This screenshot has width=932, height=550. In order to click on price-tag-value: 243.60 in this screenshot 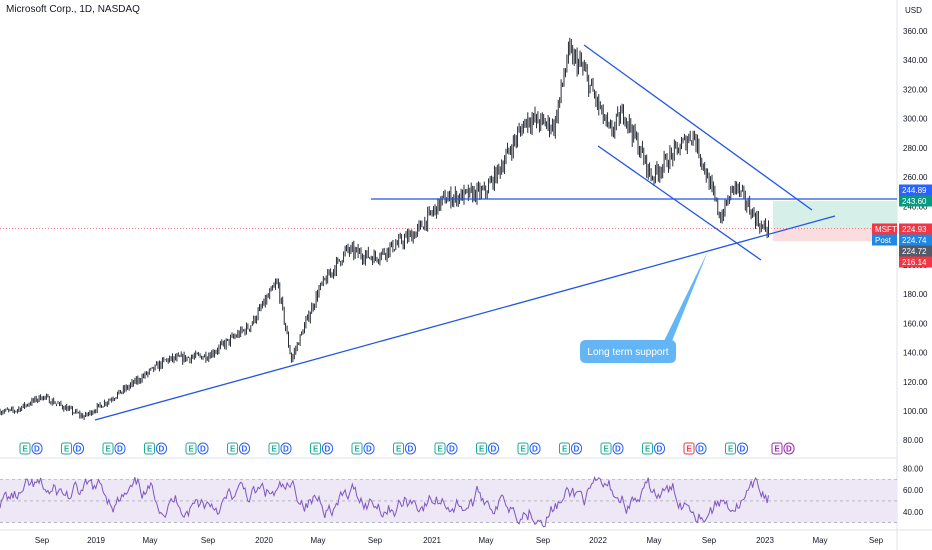, I will do `click(914, 201)`.